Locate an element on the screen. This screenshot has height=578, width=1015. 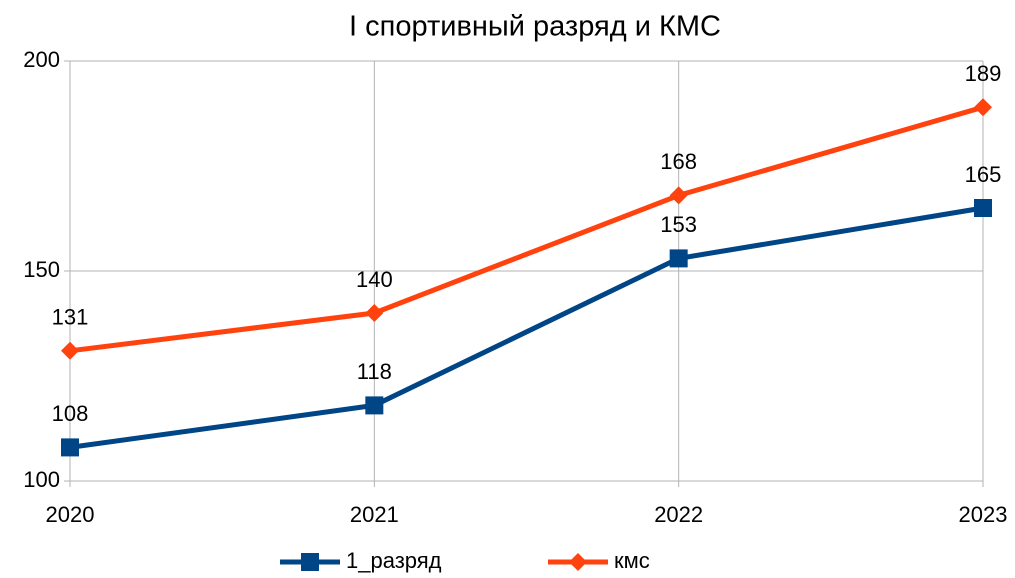
data-label: 131 is located at coordinates (70, 317).